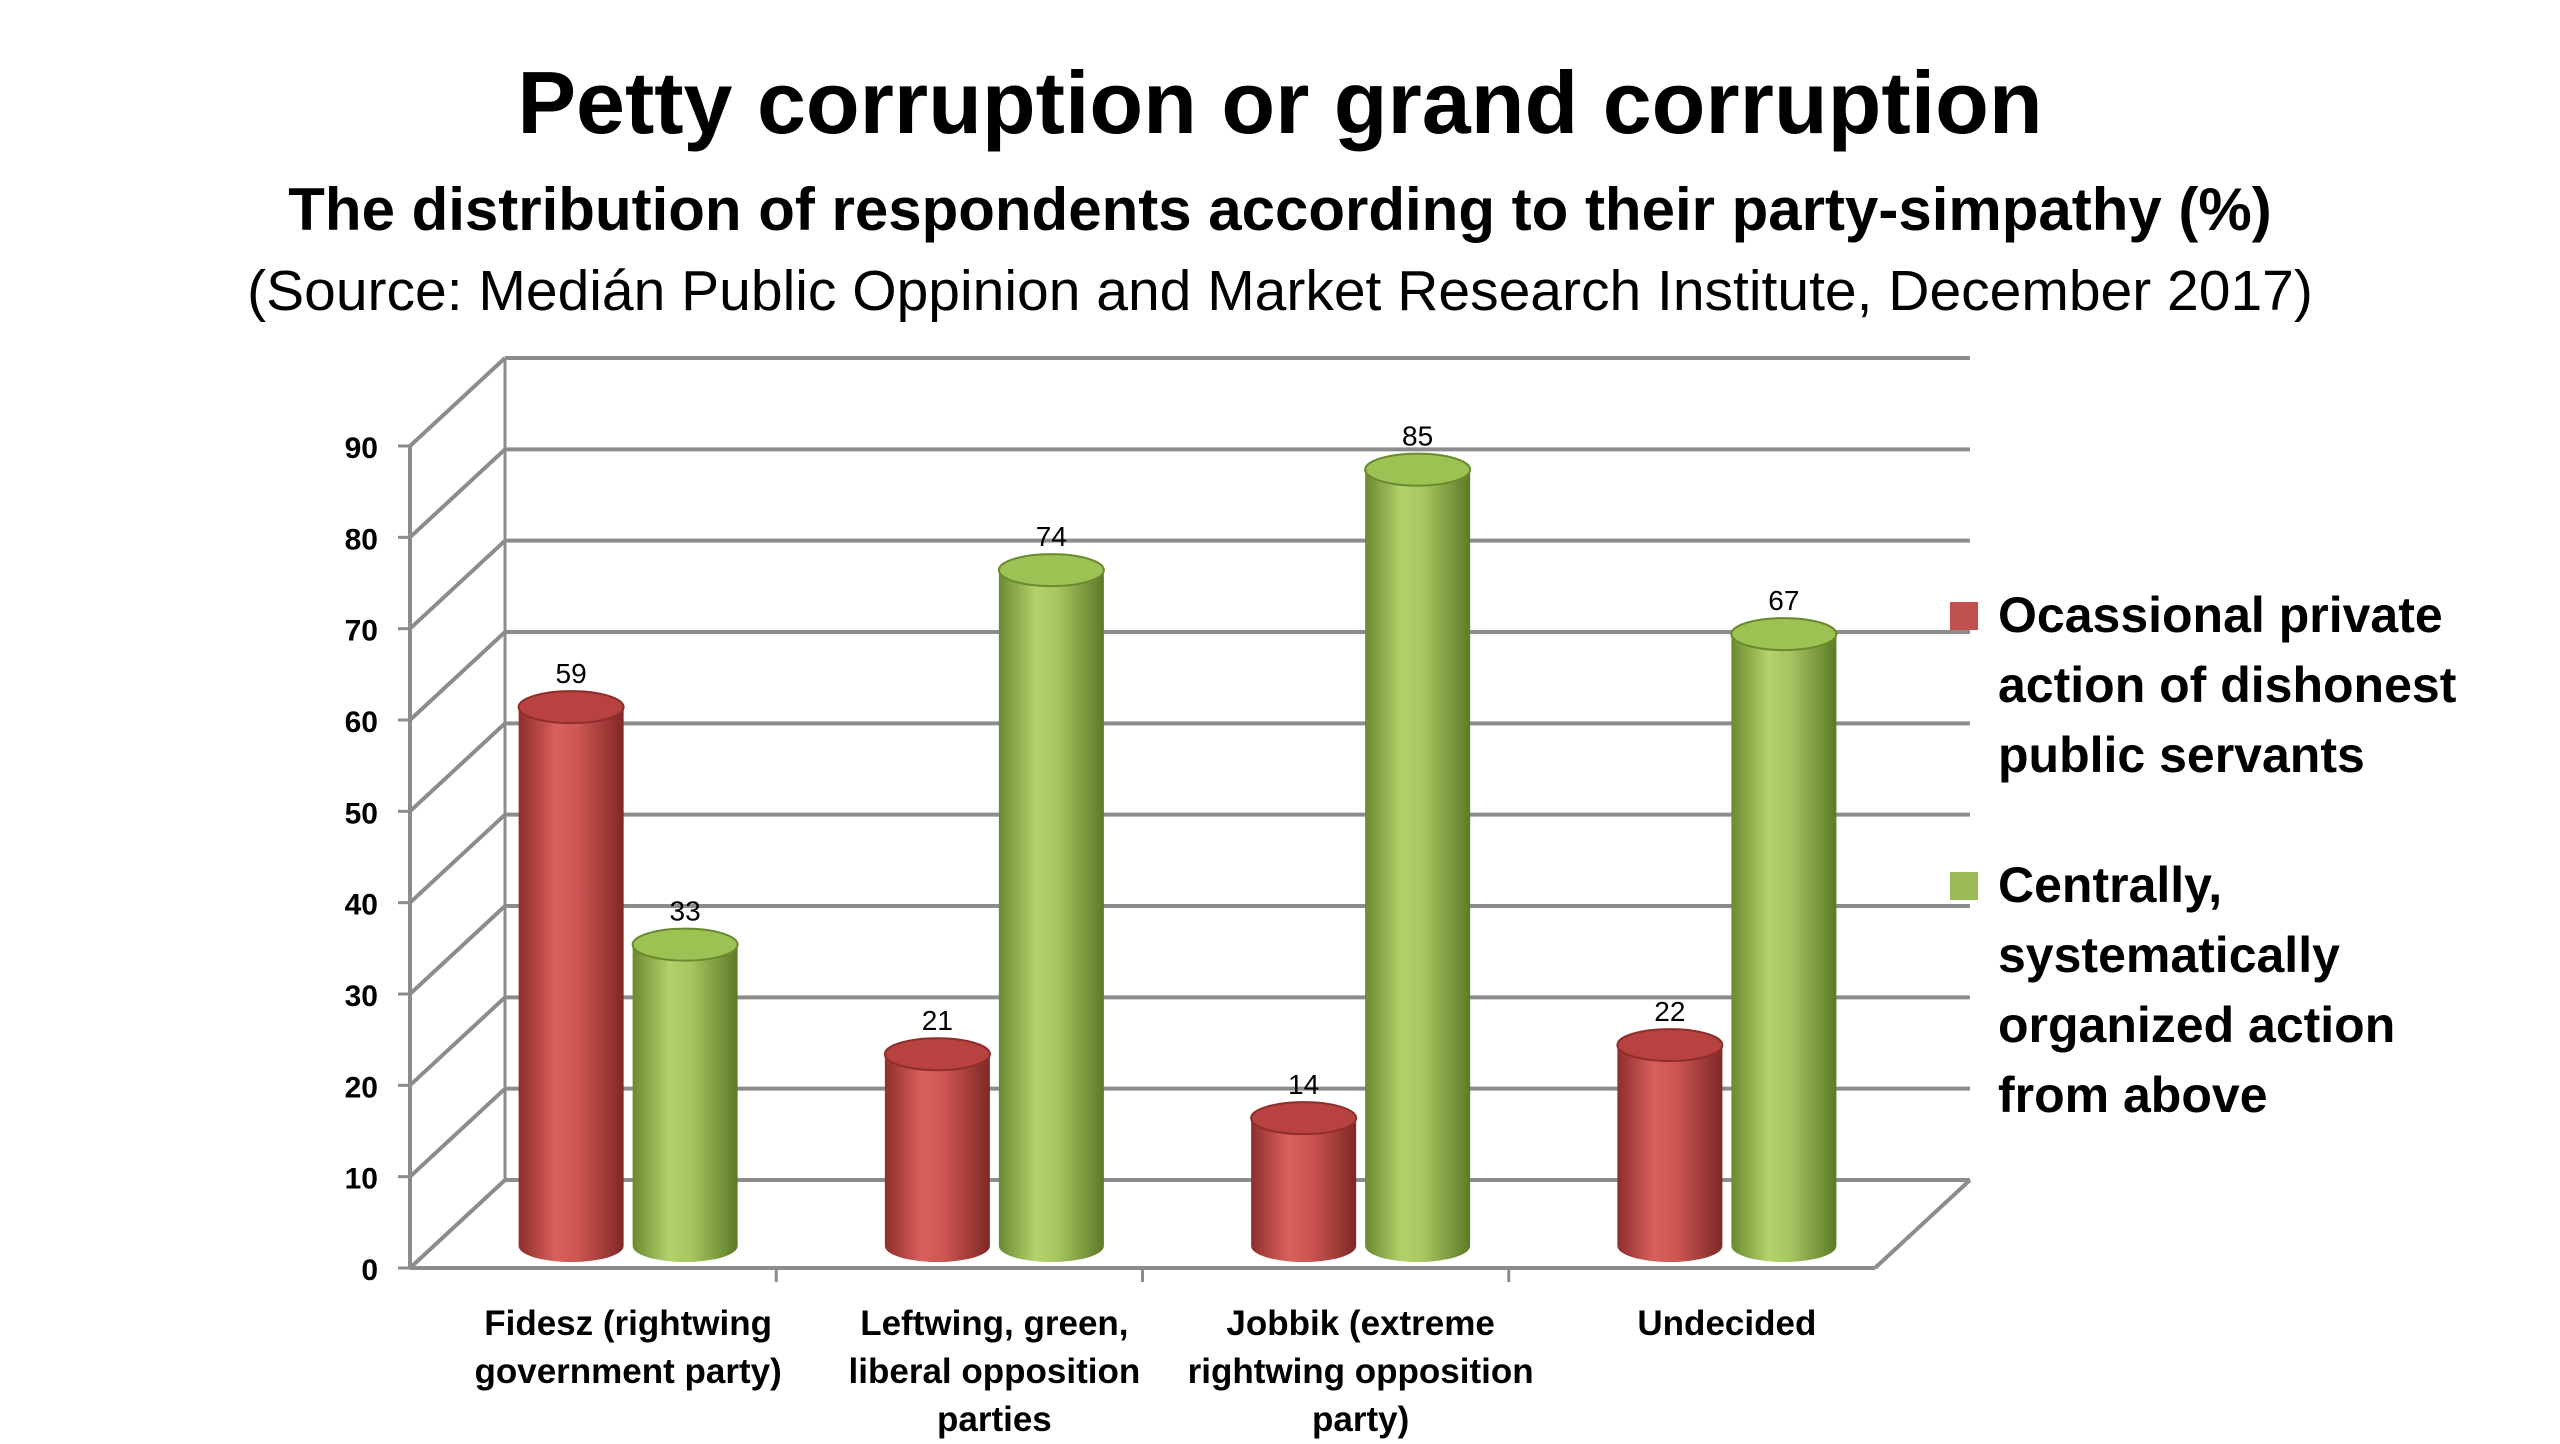  What do you see at coordinates (361, 1179) in the screenshot?
I see `y-tick-label: 10` at bounding box center [361, 1179].